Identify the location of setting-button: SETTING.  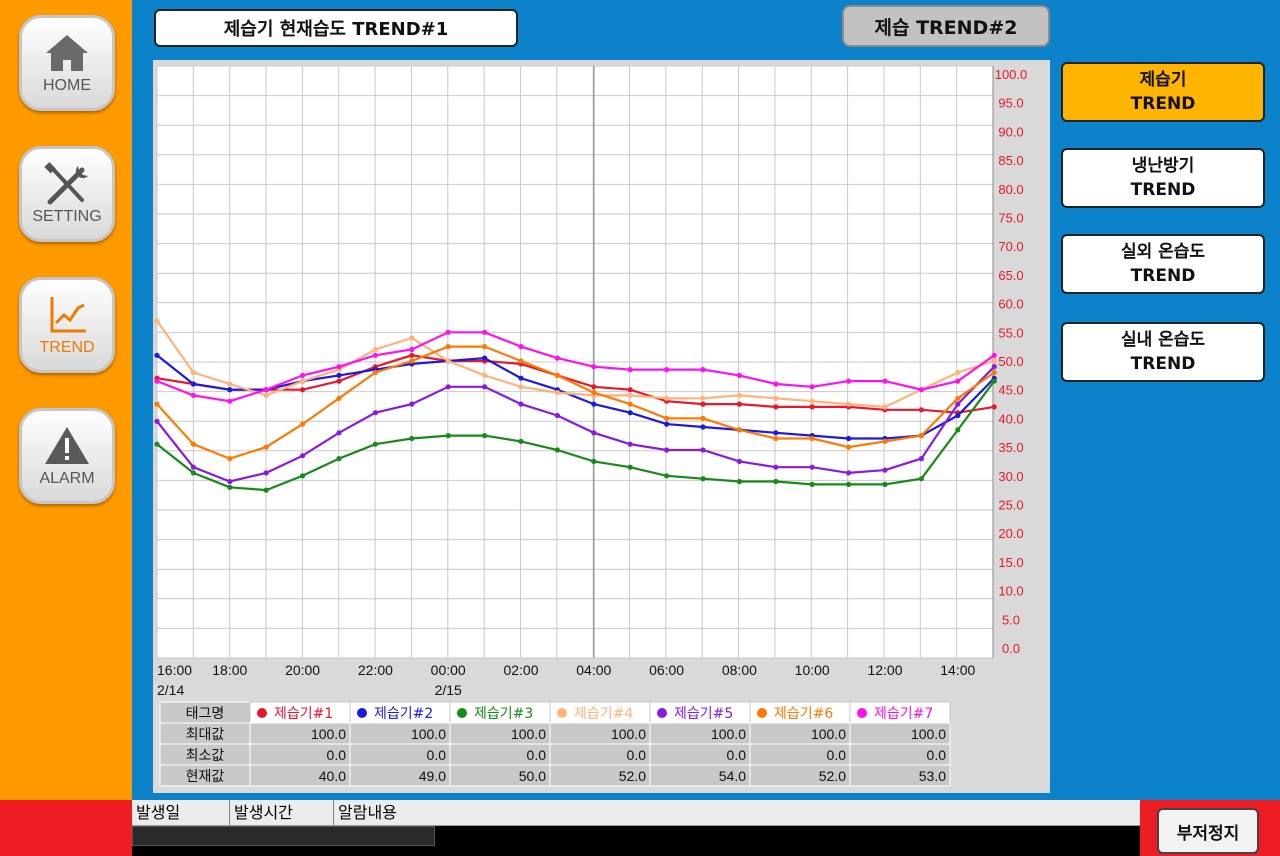
(67, 194).